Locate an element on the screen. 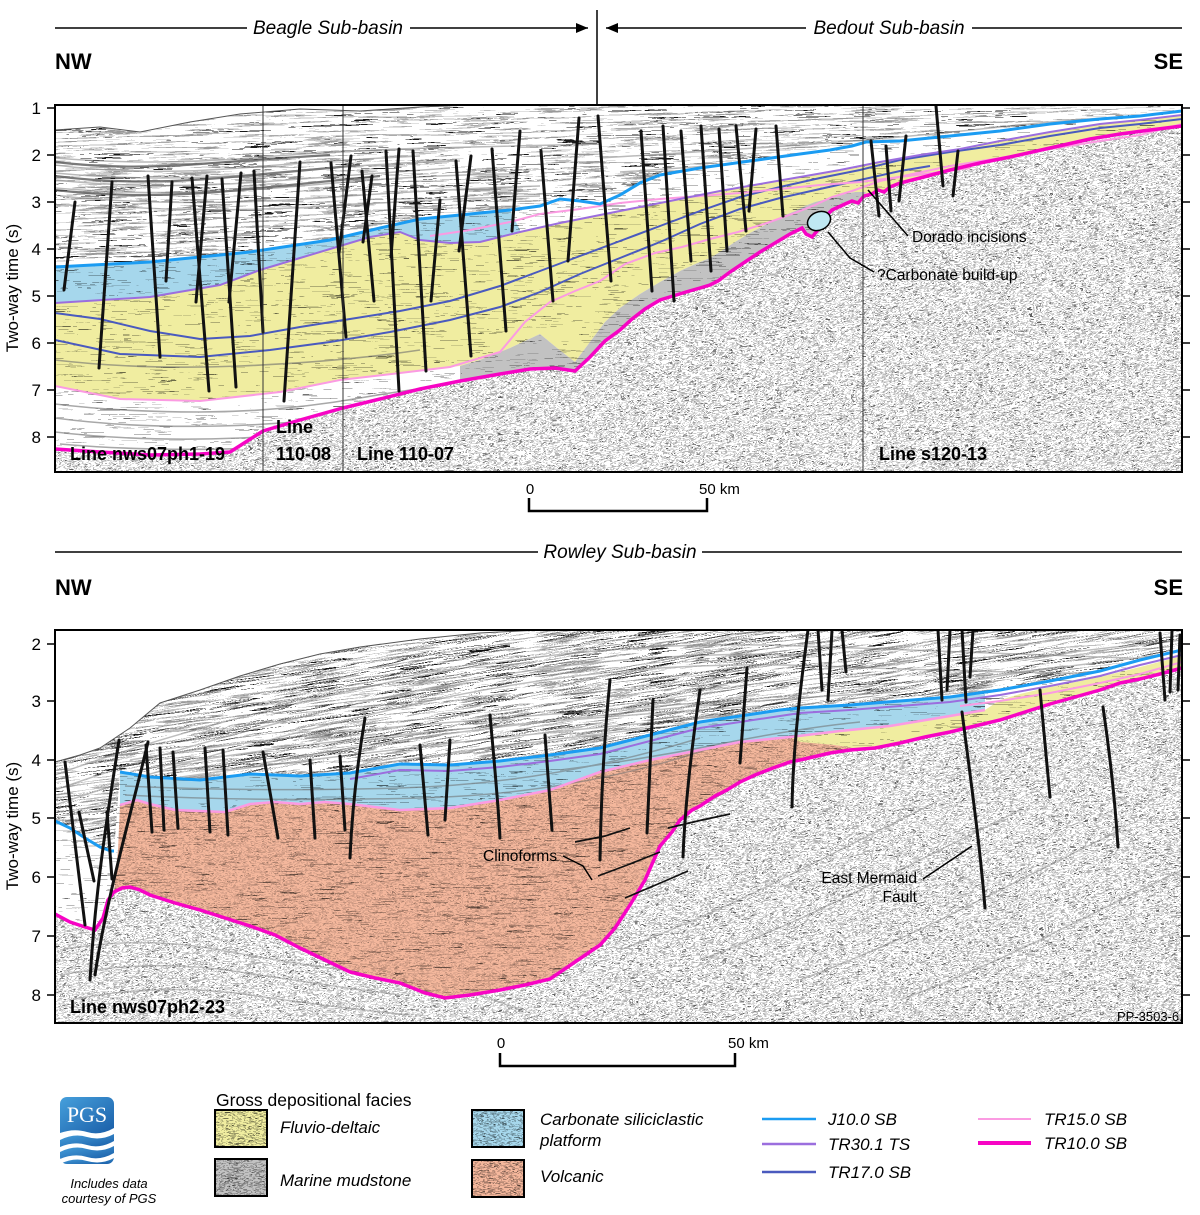 Image resolution: width=1200 pixels, height=1215 pixels. svg-text: PP-3503-6. is located at coordinates (1150, 1016).